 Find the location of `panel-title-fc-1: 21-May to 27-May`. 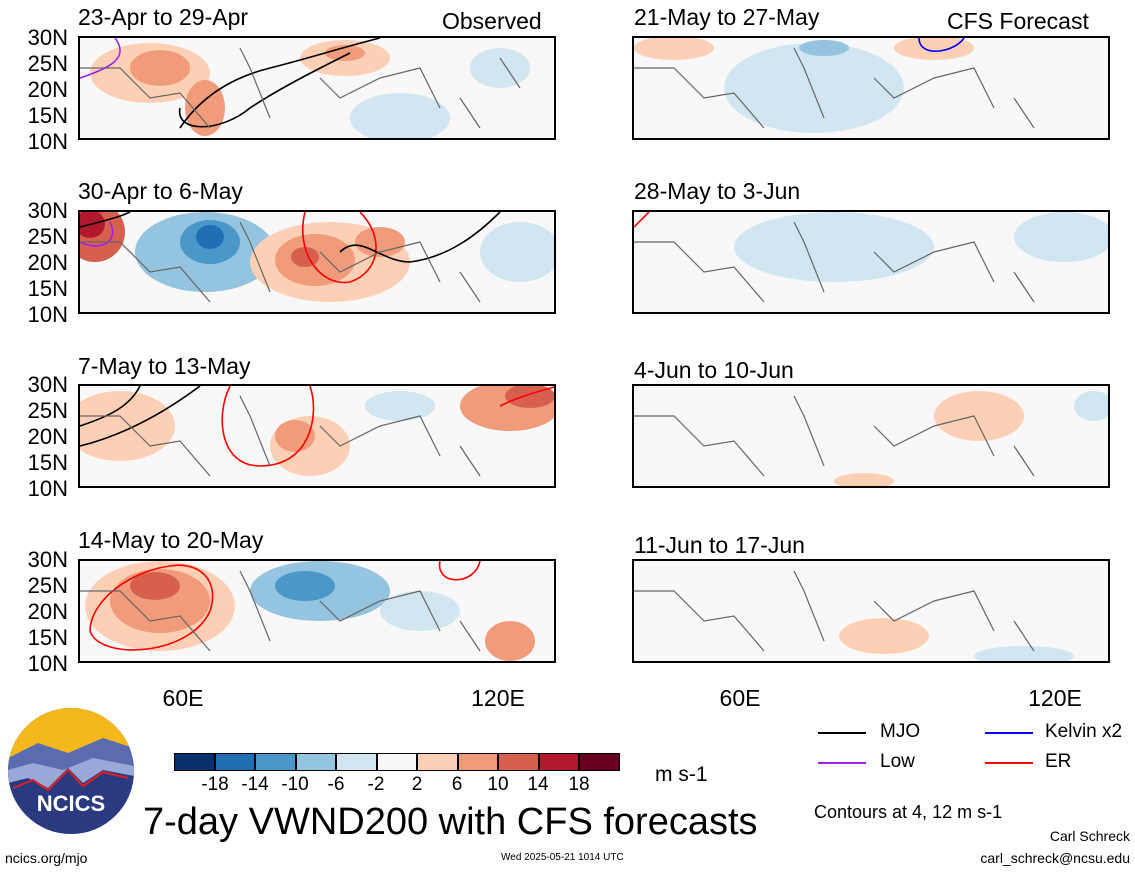

panel-title-fc-1: 21-May to 27-May is located at coordinates (727, 17).